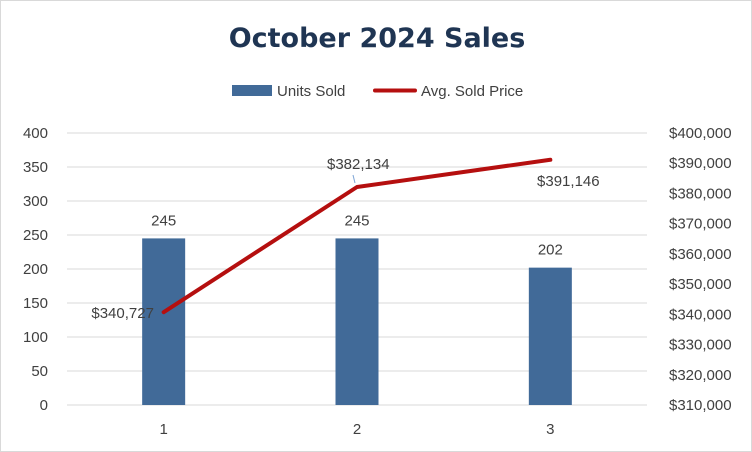 The height and width of the screenshot is (452, 752). I want to click on left-tick-label: 200, so click(35, 269).